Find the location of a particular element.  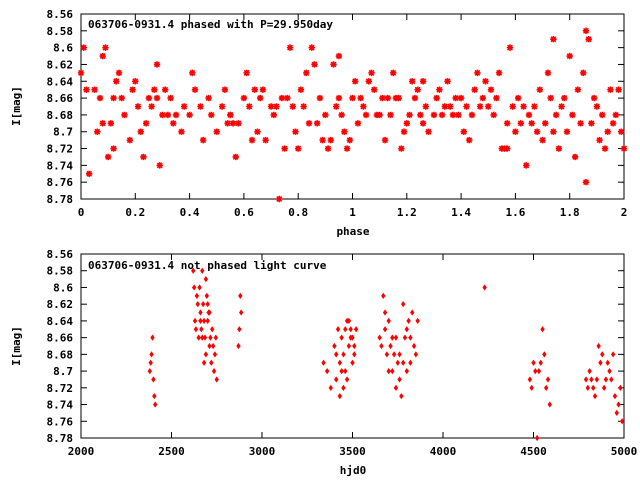

phased-y-tick-label: 8.6 is located at coordinates (63, 48).